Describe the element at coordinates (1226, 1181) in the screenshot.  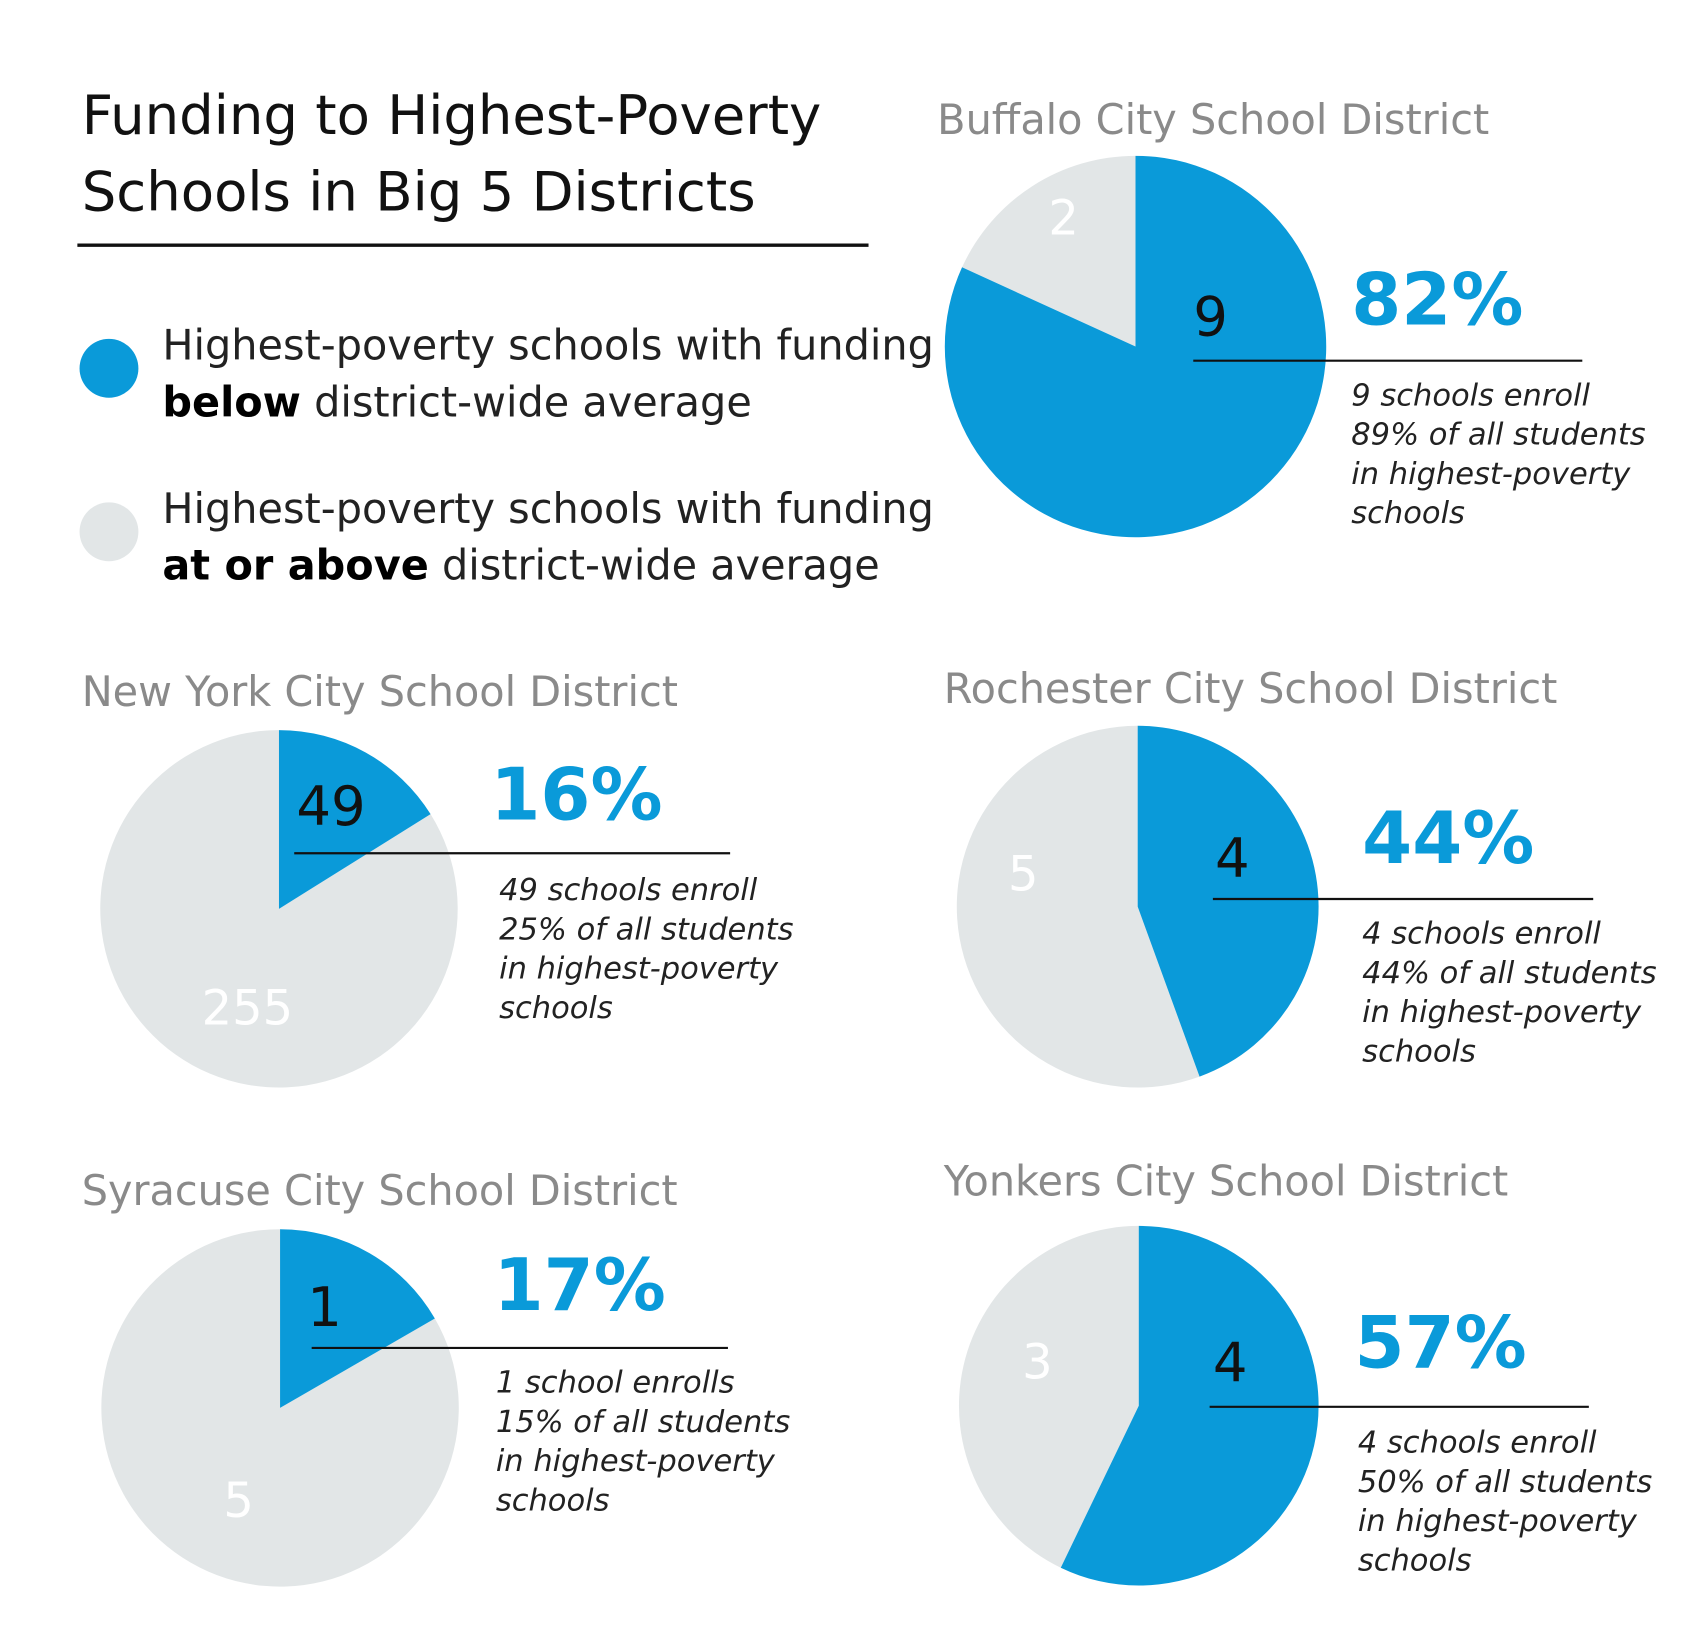
I see `district-title-yonkers-city-school-district: Yonkers City School District` at that location.